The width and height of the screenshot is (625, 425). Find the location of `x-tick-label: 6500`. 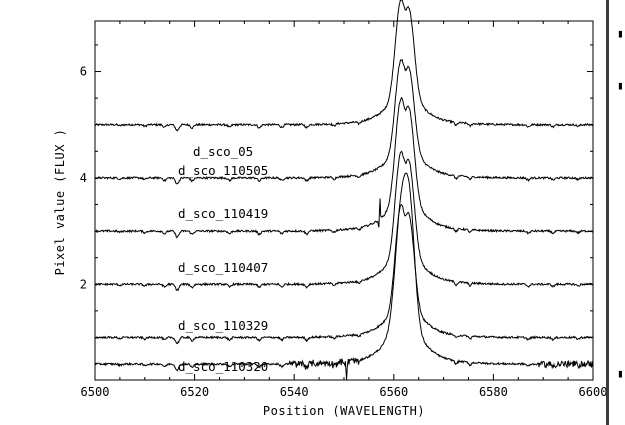

x-tick-label: 6500 is located at coordinates (95, 392).